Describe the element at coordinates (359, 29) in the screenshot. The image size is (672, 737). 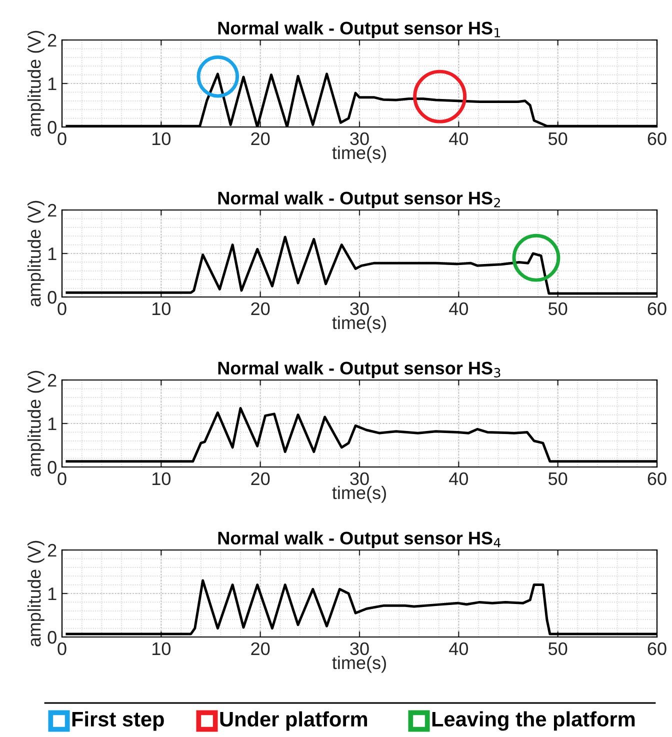
I see `chart-title: Normal walk - Output sensor HS$_{1}$` at that location.